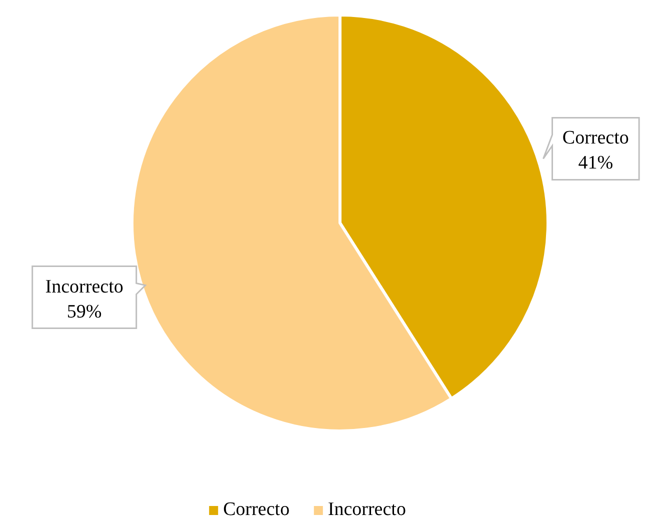 Image resolution: width=645 pixels, height=529 pixels. I want to click on data-label: 41%, so click(596, 163).